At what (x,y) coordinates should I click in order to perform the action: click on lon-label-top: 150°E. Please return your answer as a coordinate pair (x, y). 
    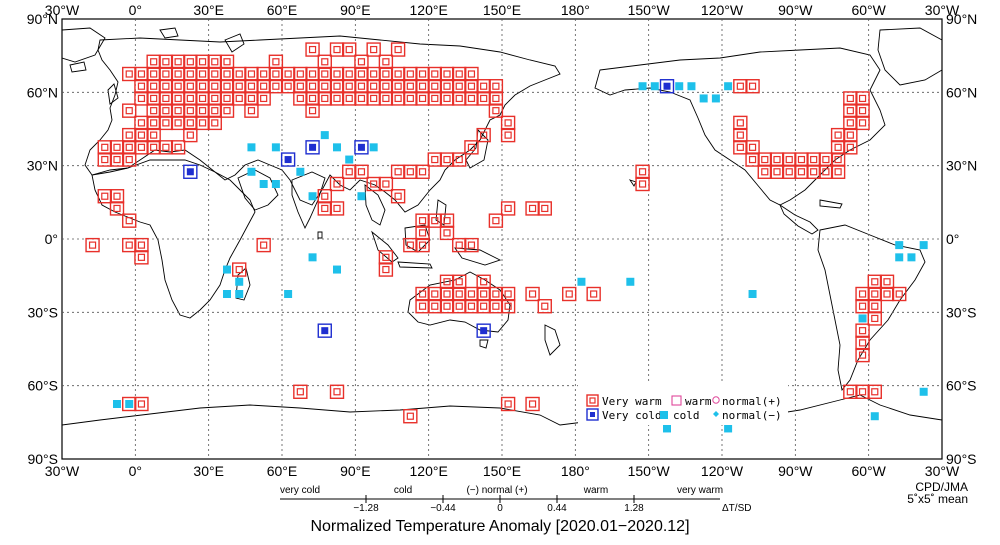
    Looking at the image, I should click on (502, 10).